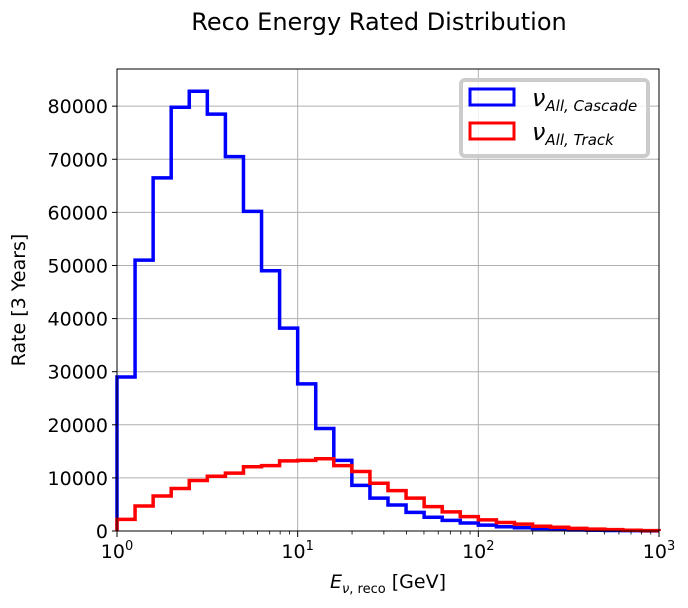  Describe the element at coordinates (584, 99) in the screenshot. I see `legend-label-cascade: νAll, Cascade` at that location.